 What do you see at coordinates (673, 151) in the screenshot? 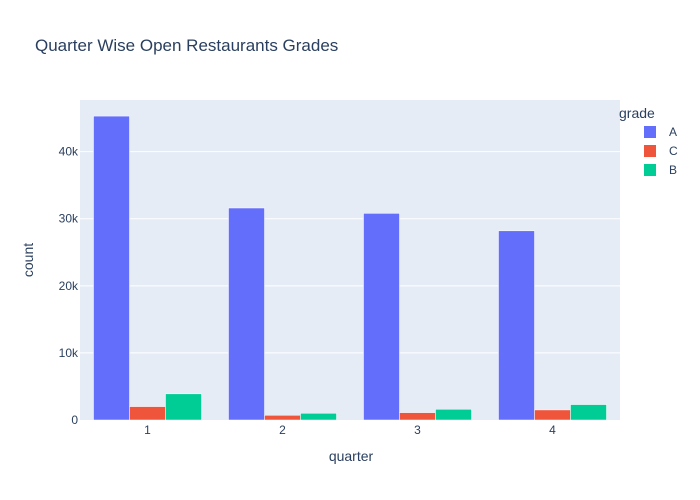
I see `legend-label: C` at bounding box center [673, 151].